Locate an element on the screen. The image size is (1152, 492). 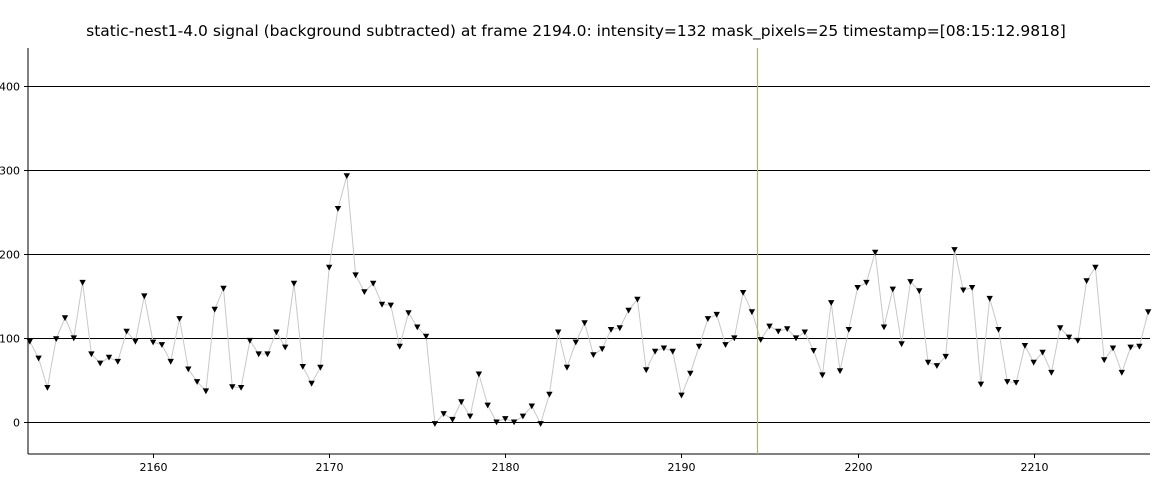
y-tick-label-0: 0 is located at coordinates (16, 423).